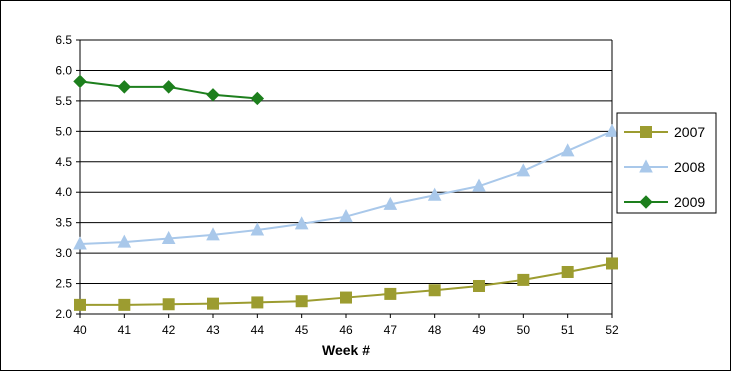 This screenshot has width=731, height=376. What do you see at coordinates (689, 202) in the screenshot?
I see `legend-2009-label: 2009` at bounding box center [689, 202].